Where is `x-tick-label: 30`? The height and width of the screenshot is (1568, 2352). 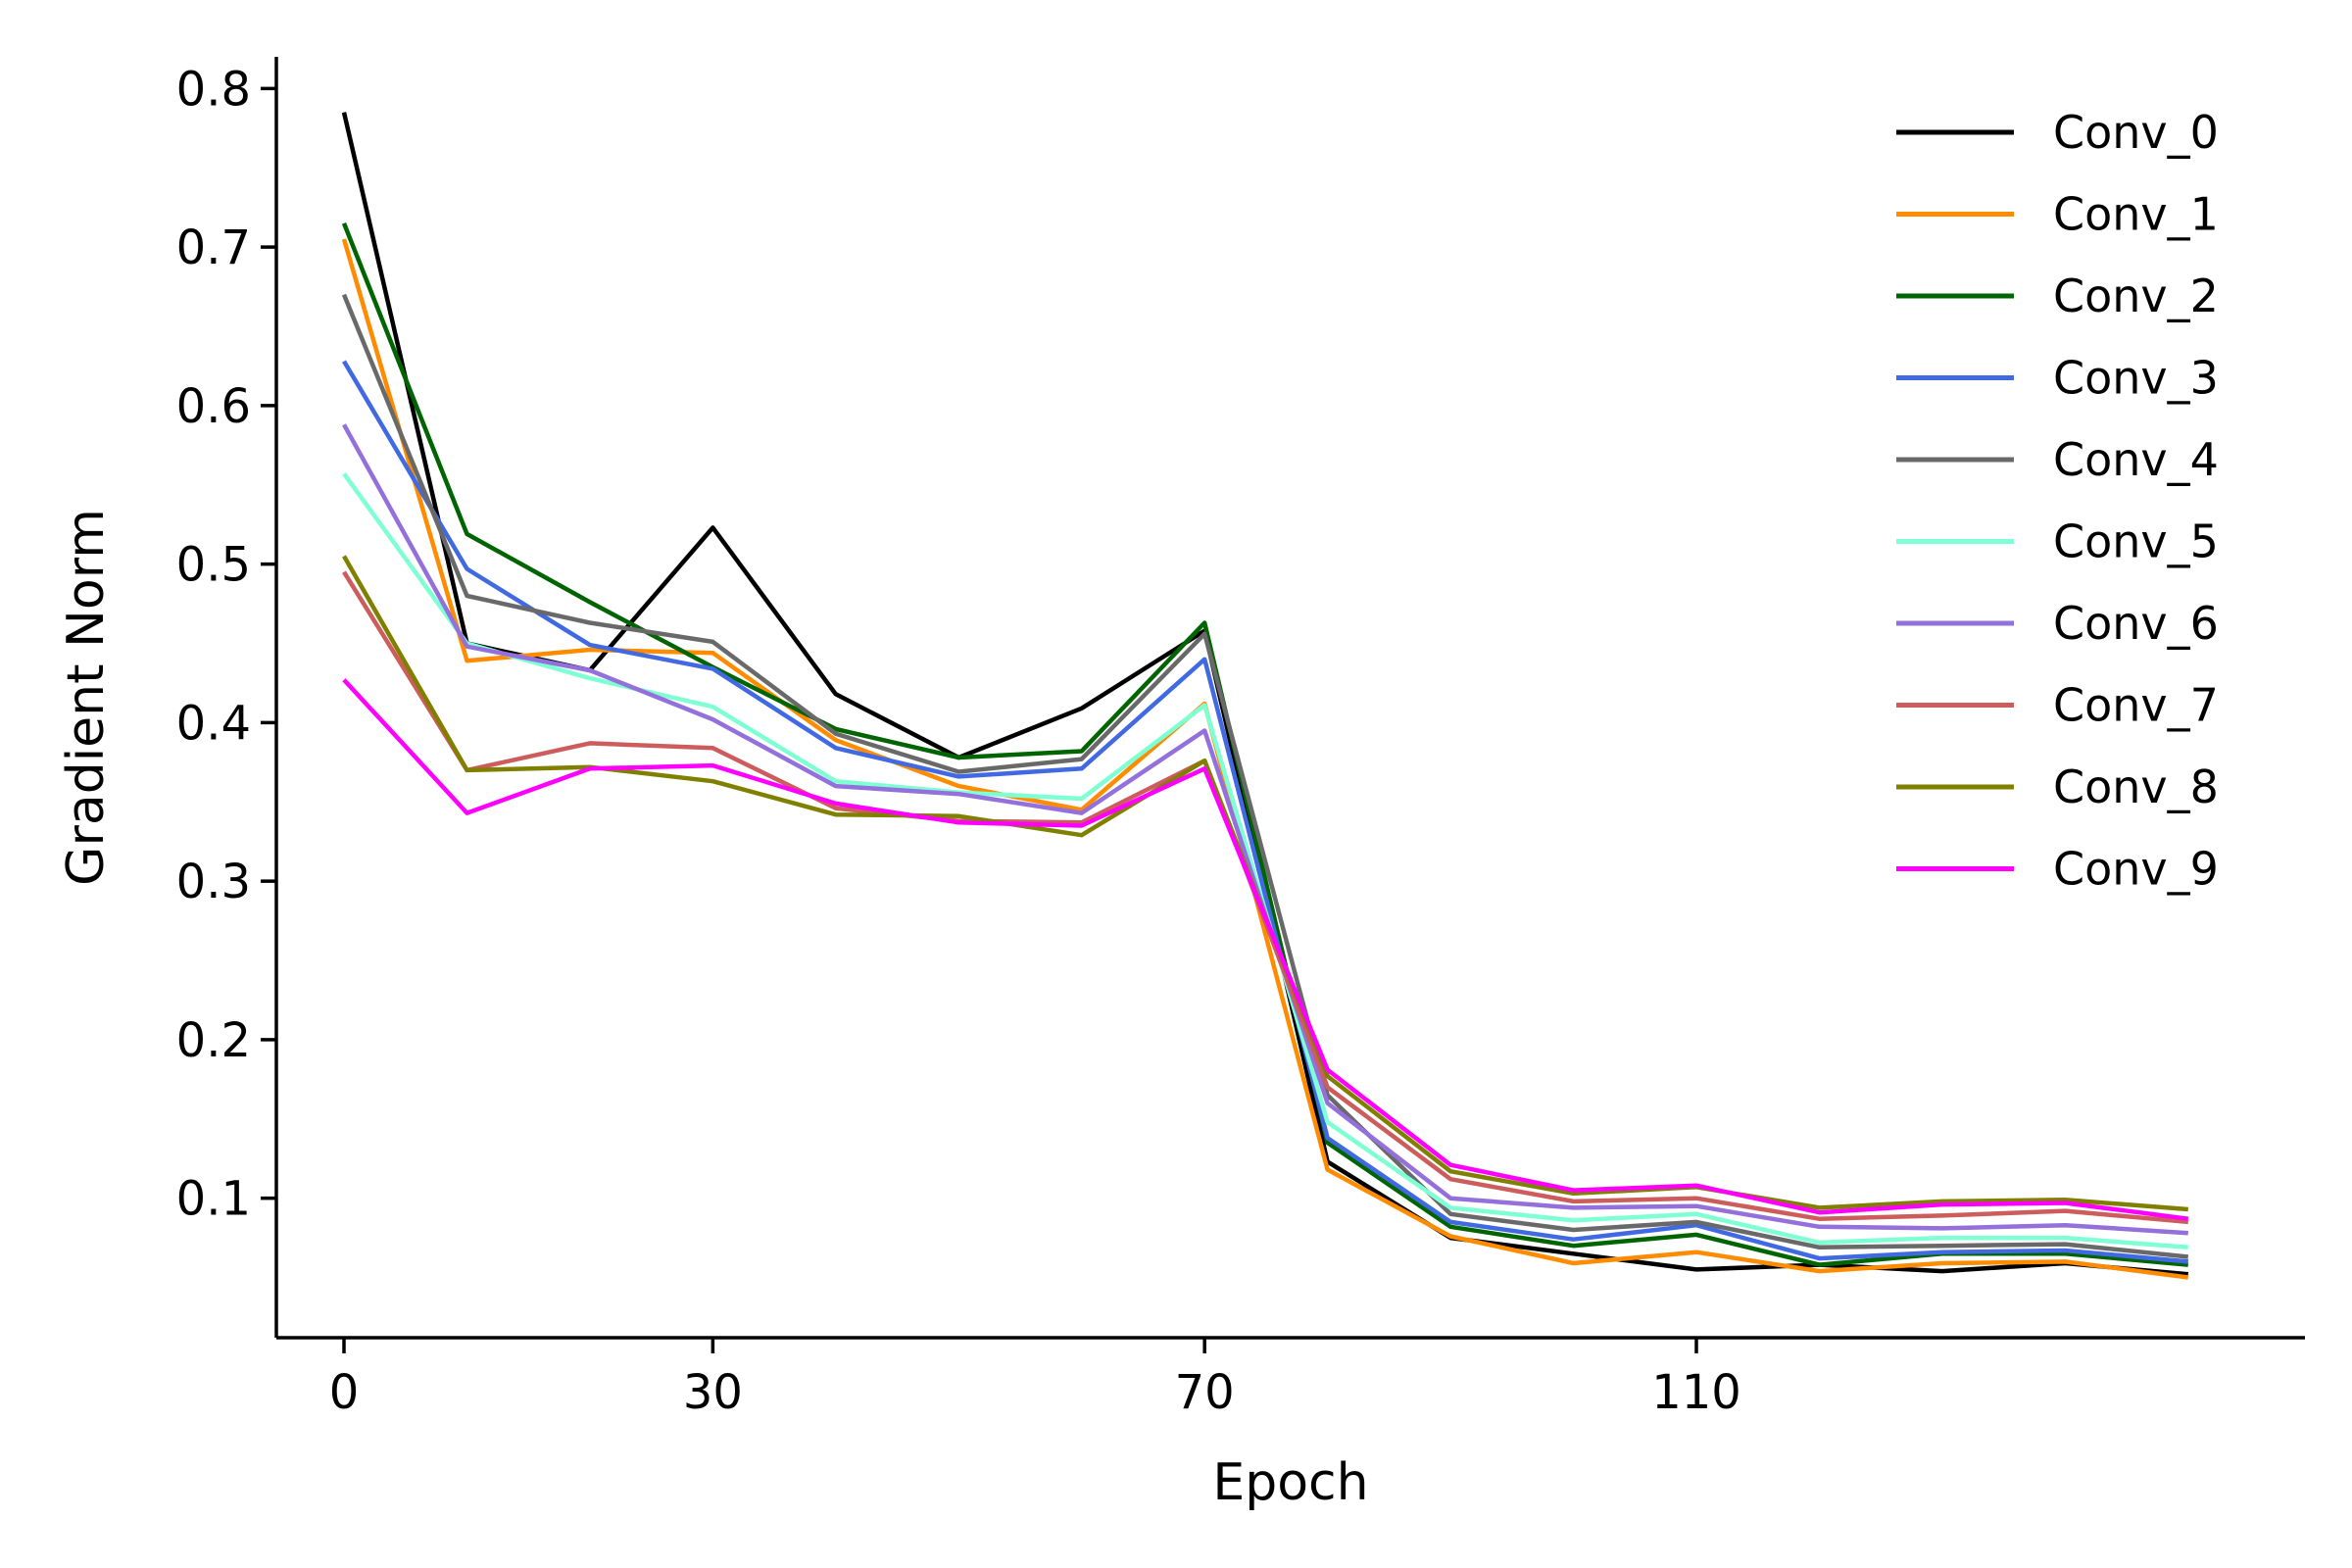 x-tick-label: 30 is located at coordinates (713, 1392).